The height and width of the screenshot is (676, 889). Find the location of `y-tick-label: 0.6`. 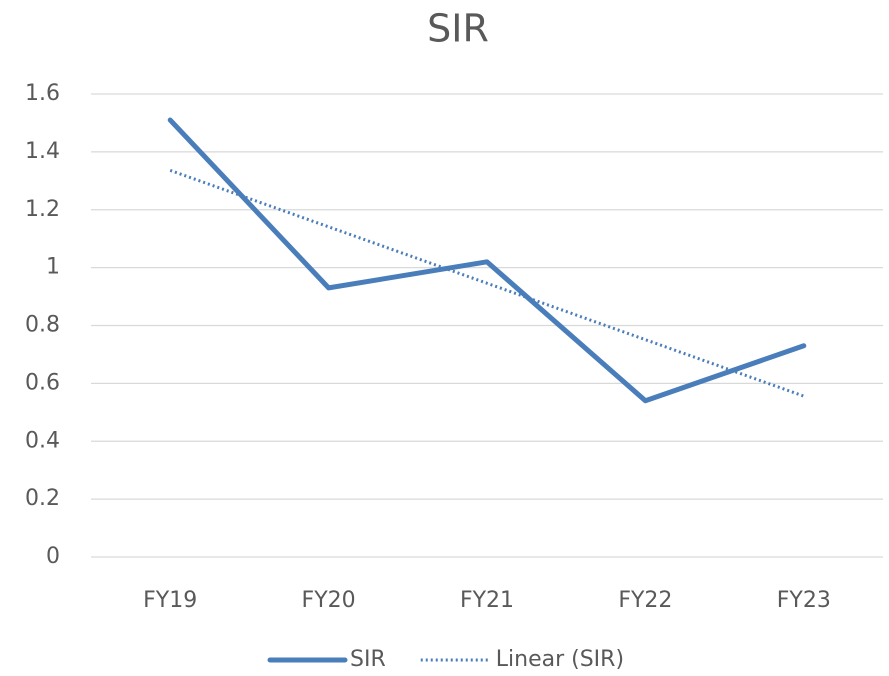

y-tick-label: 0.6 is located at coordinates (42, 382).